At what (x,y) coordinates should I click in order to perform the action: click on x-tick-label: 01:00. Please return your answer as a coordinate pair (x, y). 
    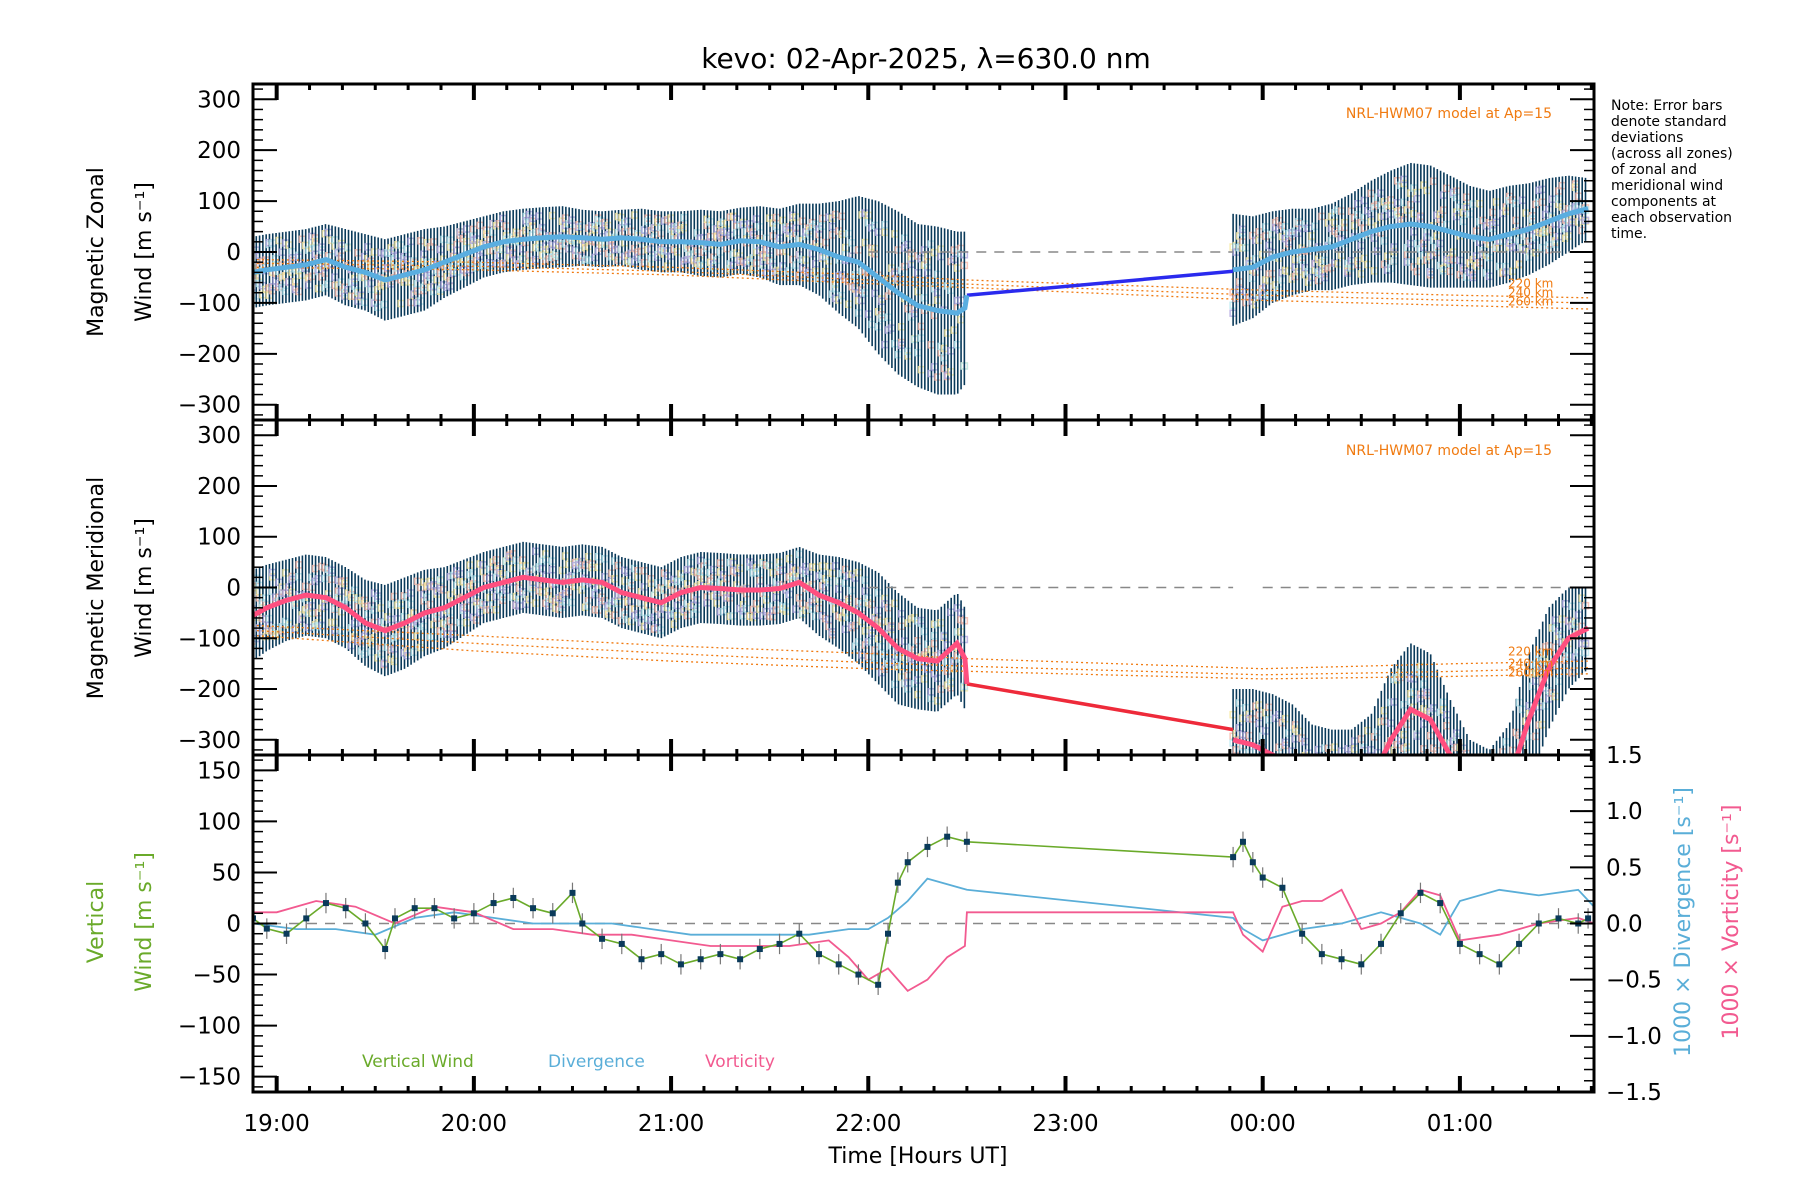
    Looking at the image, I should click on (1460, 1124).